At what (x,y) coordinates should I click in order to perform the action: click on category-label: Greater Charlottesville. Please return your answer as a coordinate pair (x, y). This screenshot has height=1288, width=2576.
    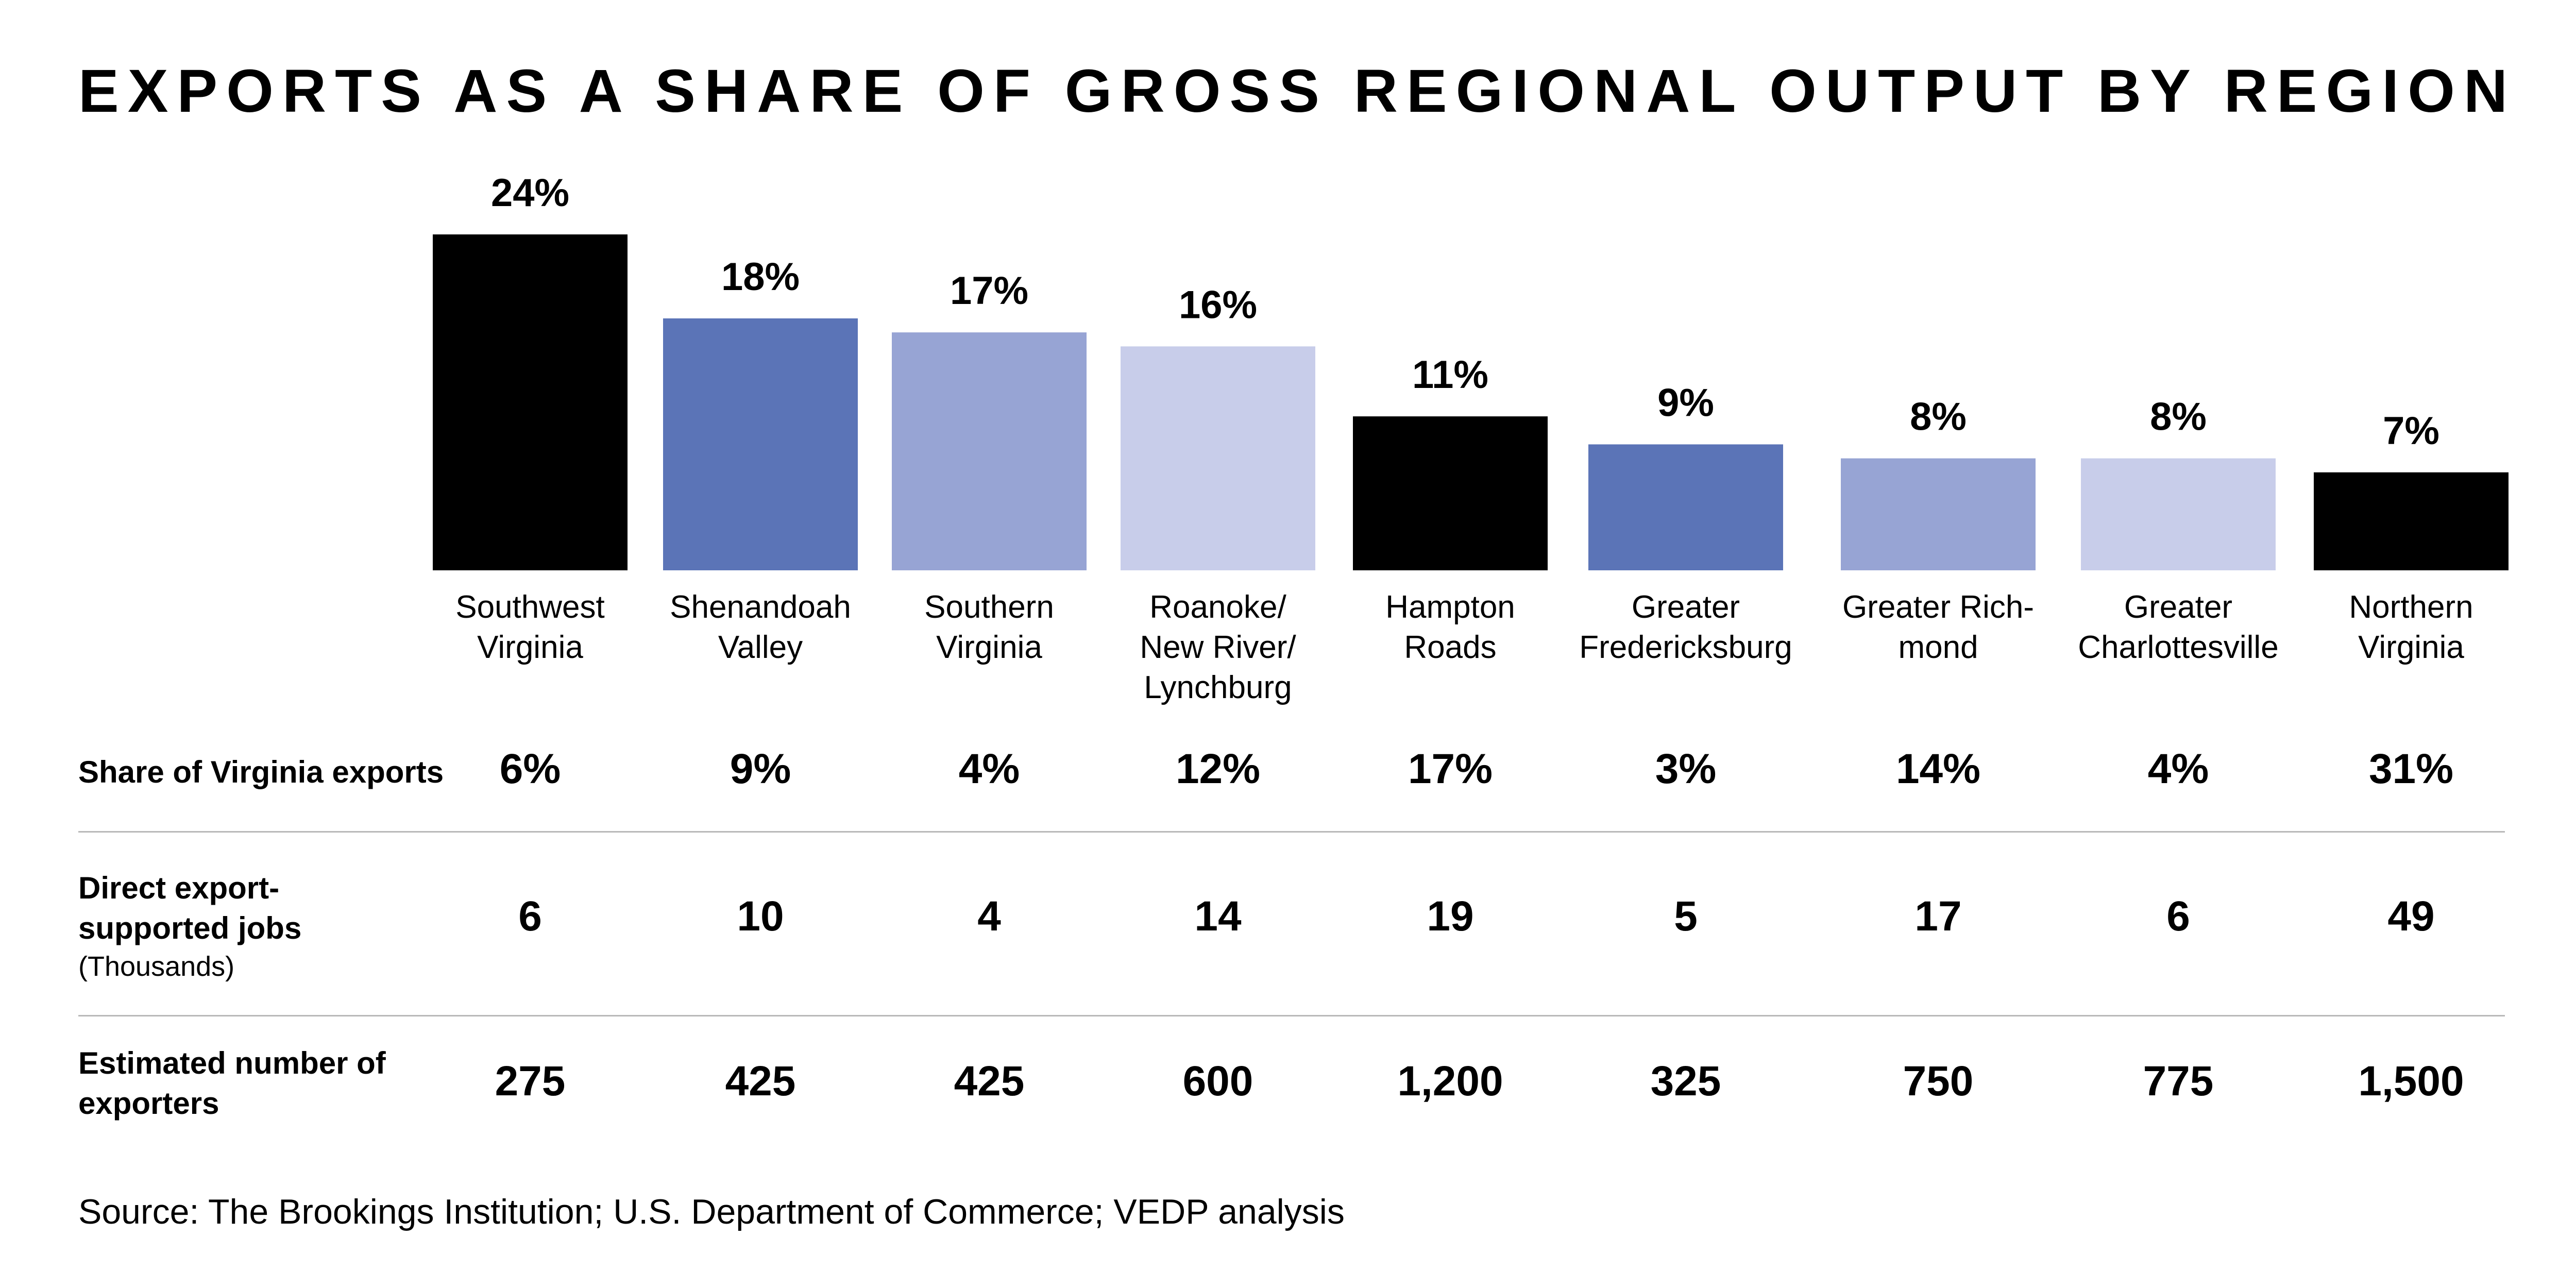
    Looking at the image, I should click on (2178, 627).